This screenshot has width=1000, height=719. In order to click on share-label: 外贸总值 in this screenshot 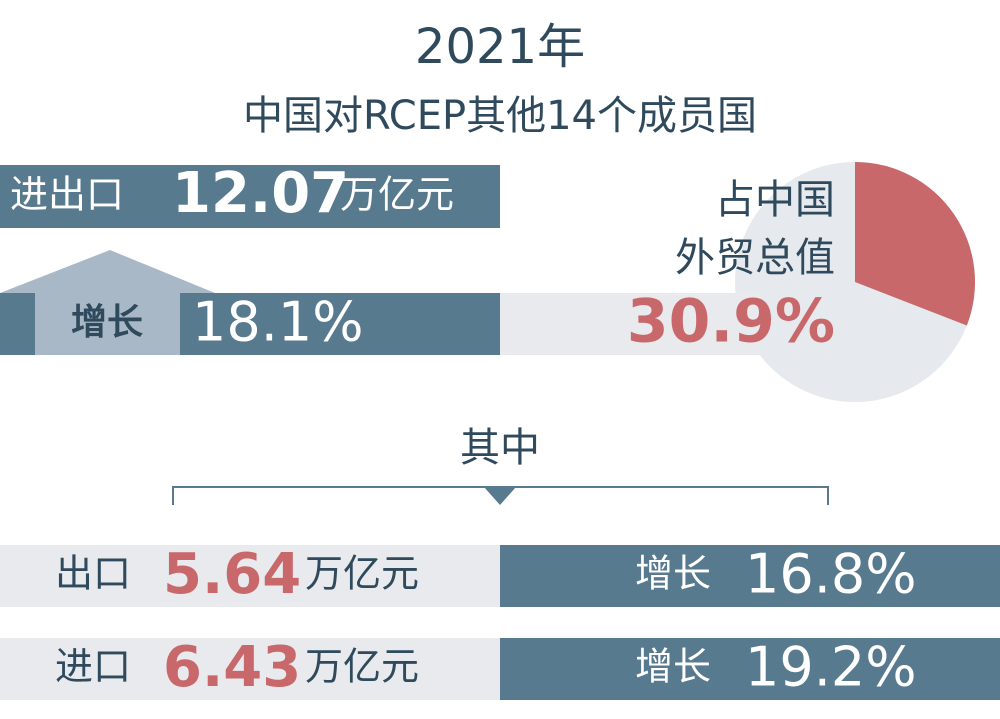, I will do `click(755, 258)`.